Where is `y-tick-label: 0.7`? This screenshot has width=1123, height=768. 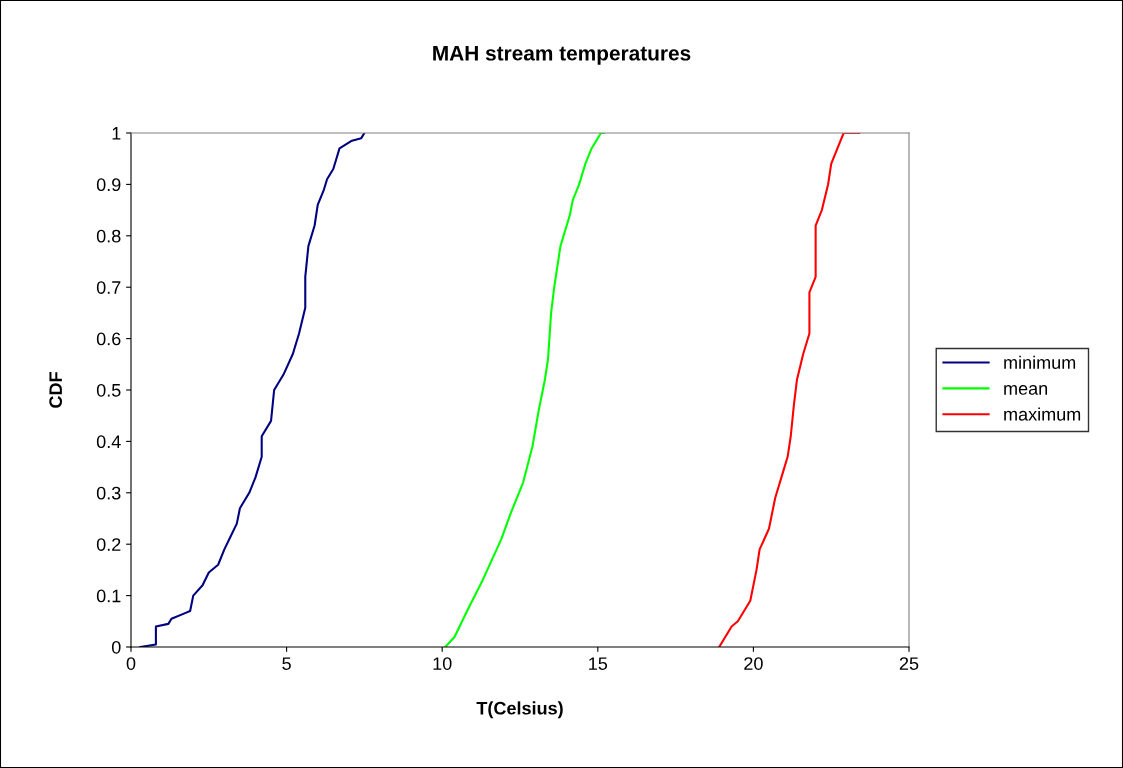 y-tick-label: 0.7 is located at coordinates (108, 287).